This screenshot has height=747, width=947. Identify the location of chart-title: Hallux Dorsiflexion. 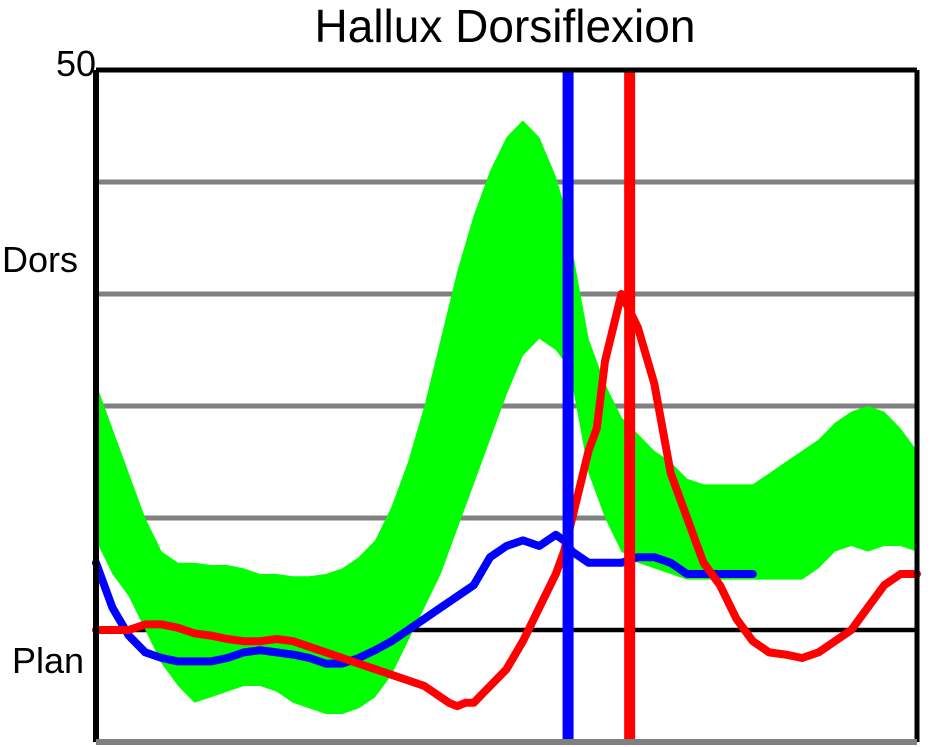
(505, 26).